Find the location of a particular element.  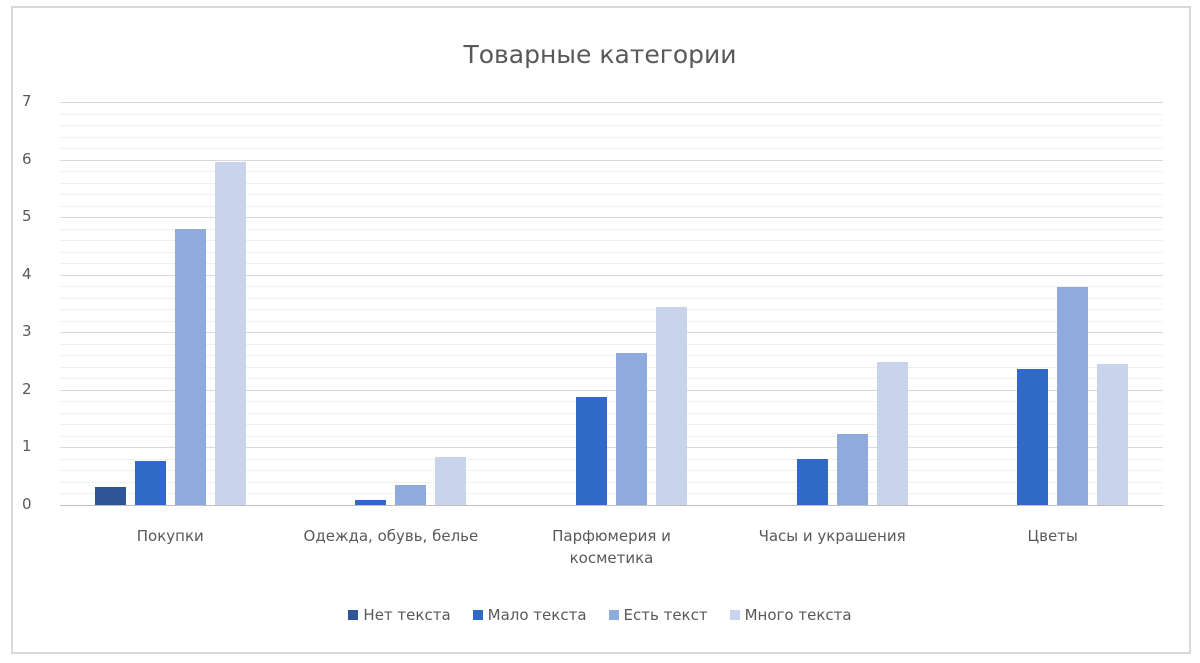

x-category-label: Цветы is located at coordinates (1052, 536).